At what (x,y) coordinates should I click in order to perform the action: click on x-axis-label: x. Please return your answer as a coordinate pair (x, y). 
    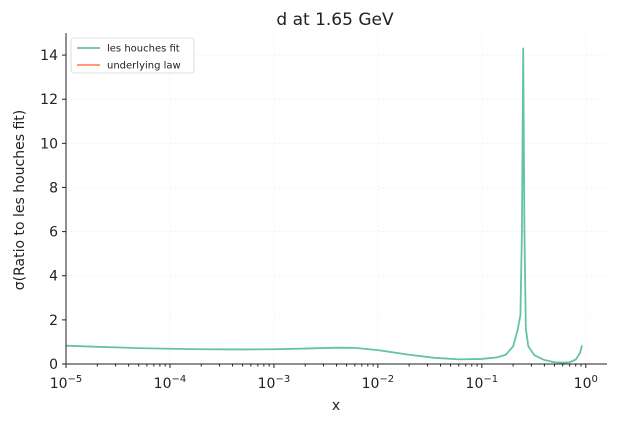
    Looking at the image, I should click on (336, 406).